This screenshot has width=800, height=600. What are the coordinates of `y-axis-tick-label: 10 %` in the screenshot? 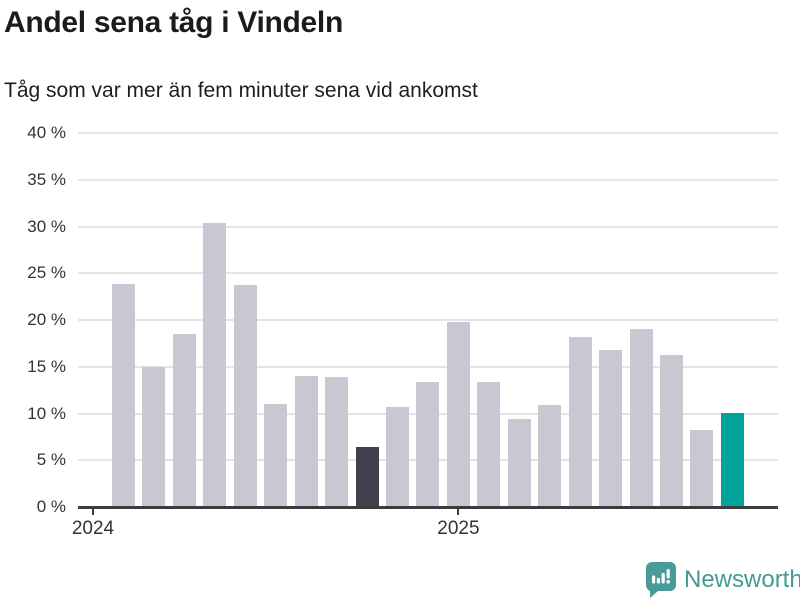 It's located at (46, 413).